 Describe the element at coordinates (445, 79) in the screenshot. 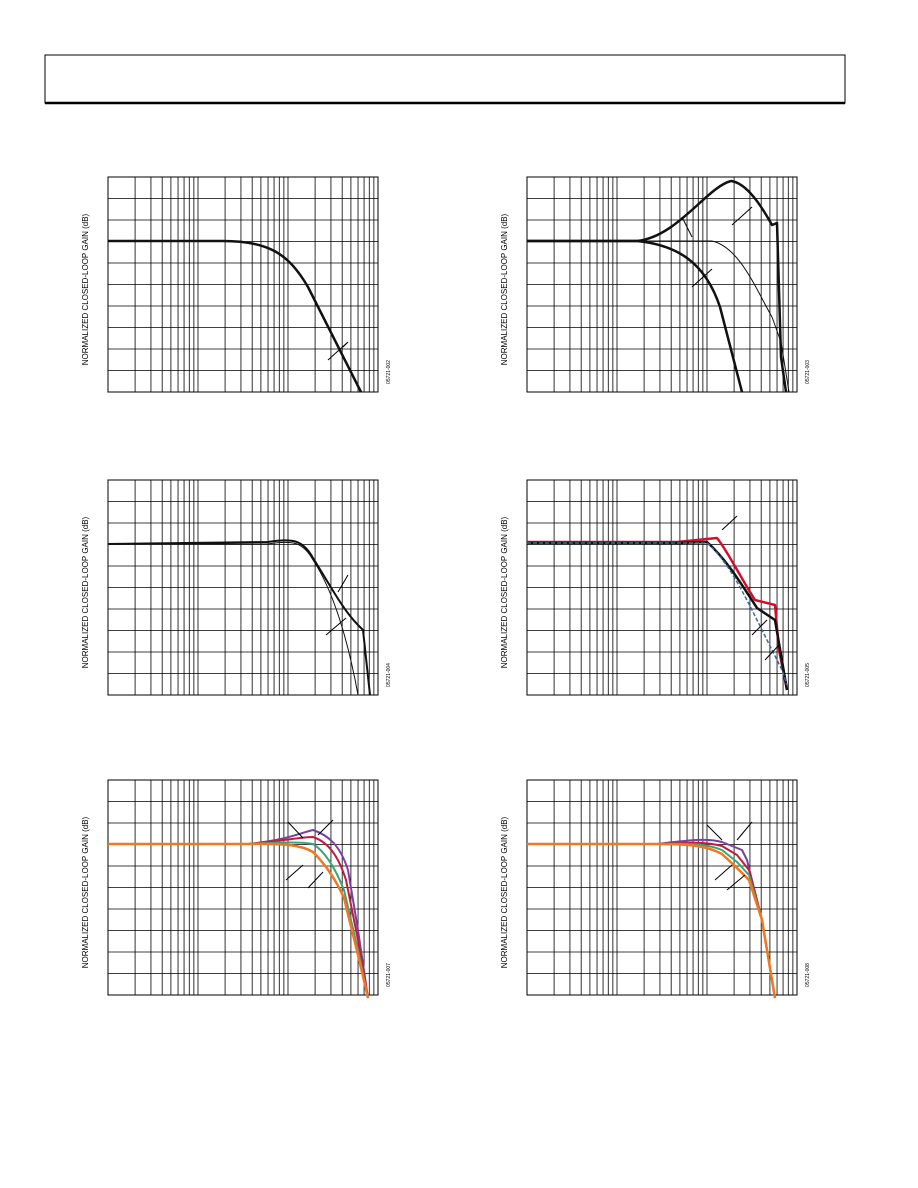

I see `header-box` at that location.